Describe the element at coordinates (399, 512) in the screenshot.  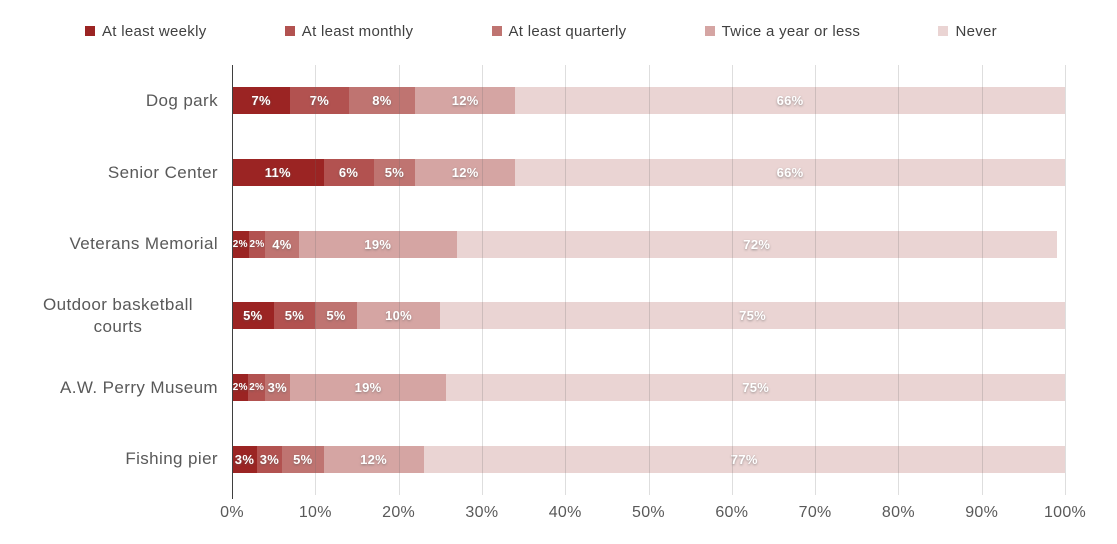
I see `x-axis-tick-label: 20%` at that location.